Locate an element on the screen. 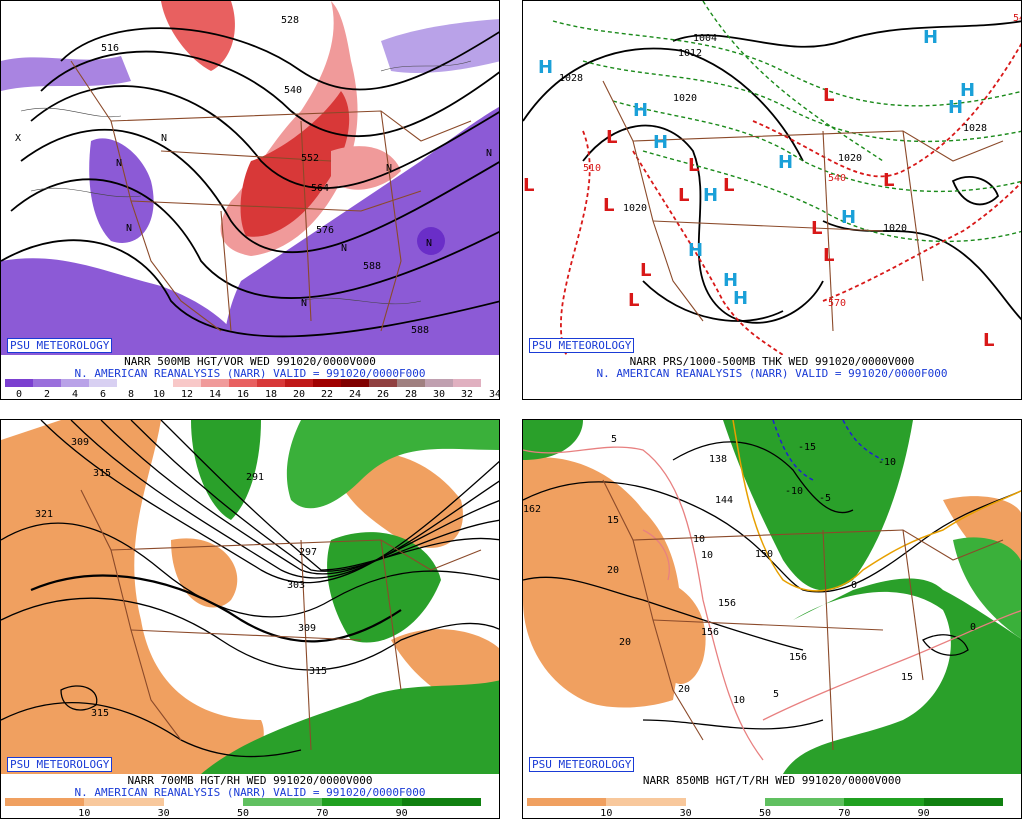 The width and height of the screenshot is (1024, 819). svg-text: X is located at coordinates (18, 138).